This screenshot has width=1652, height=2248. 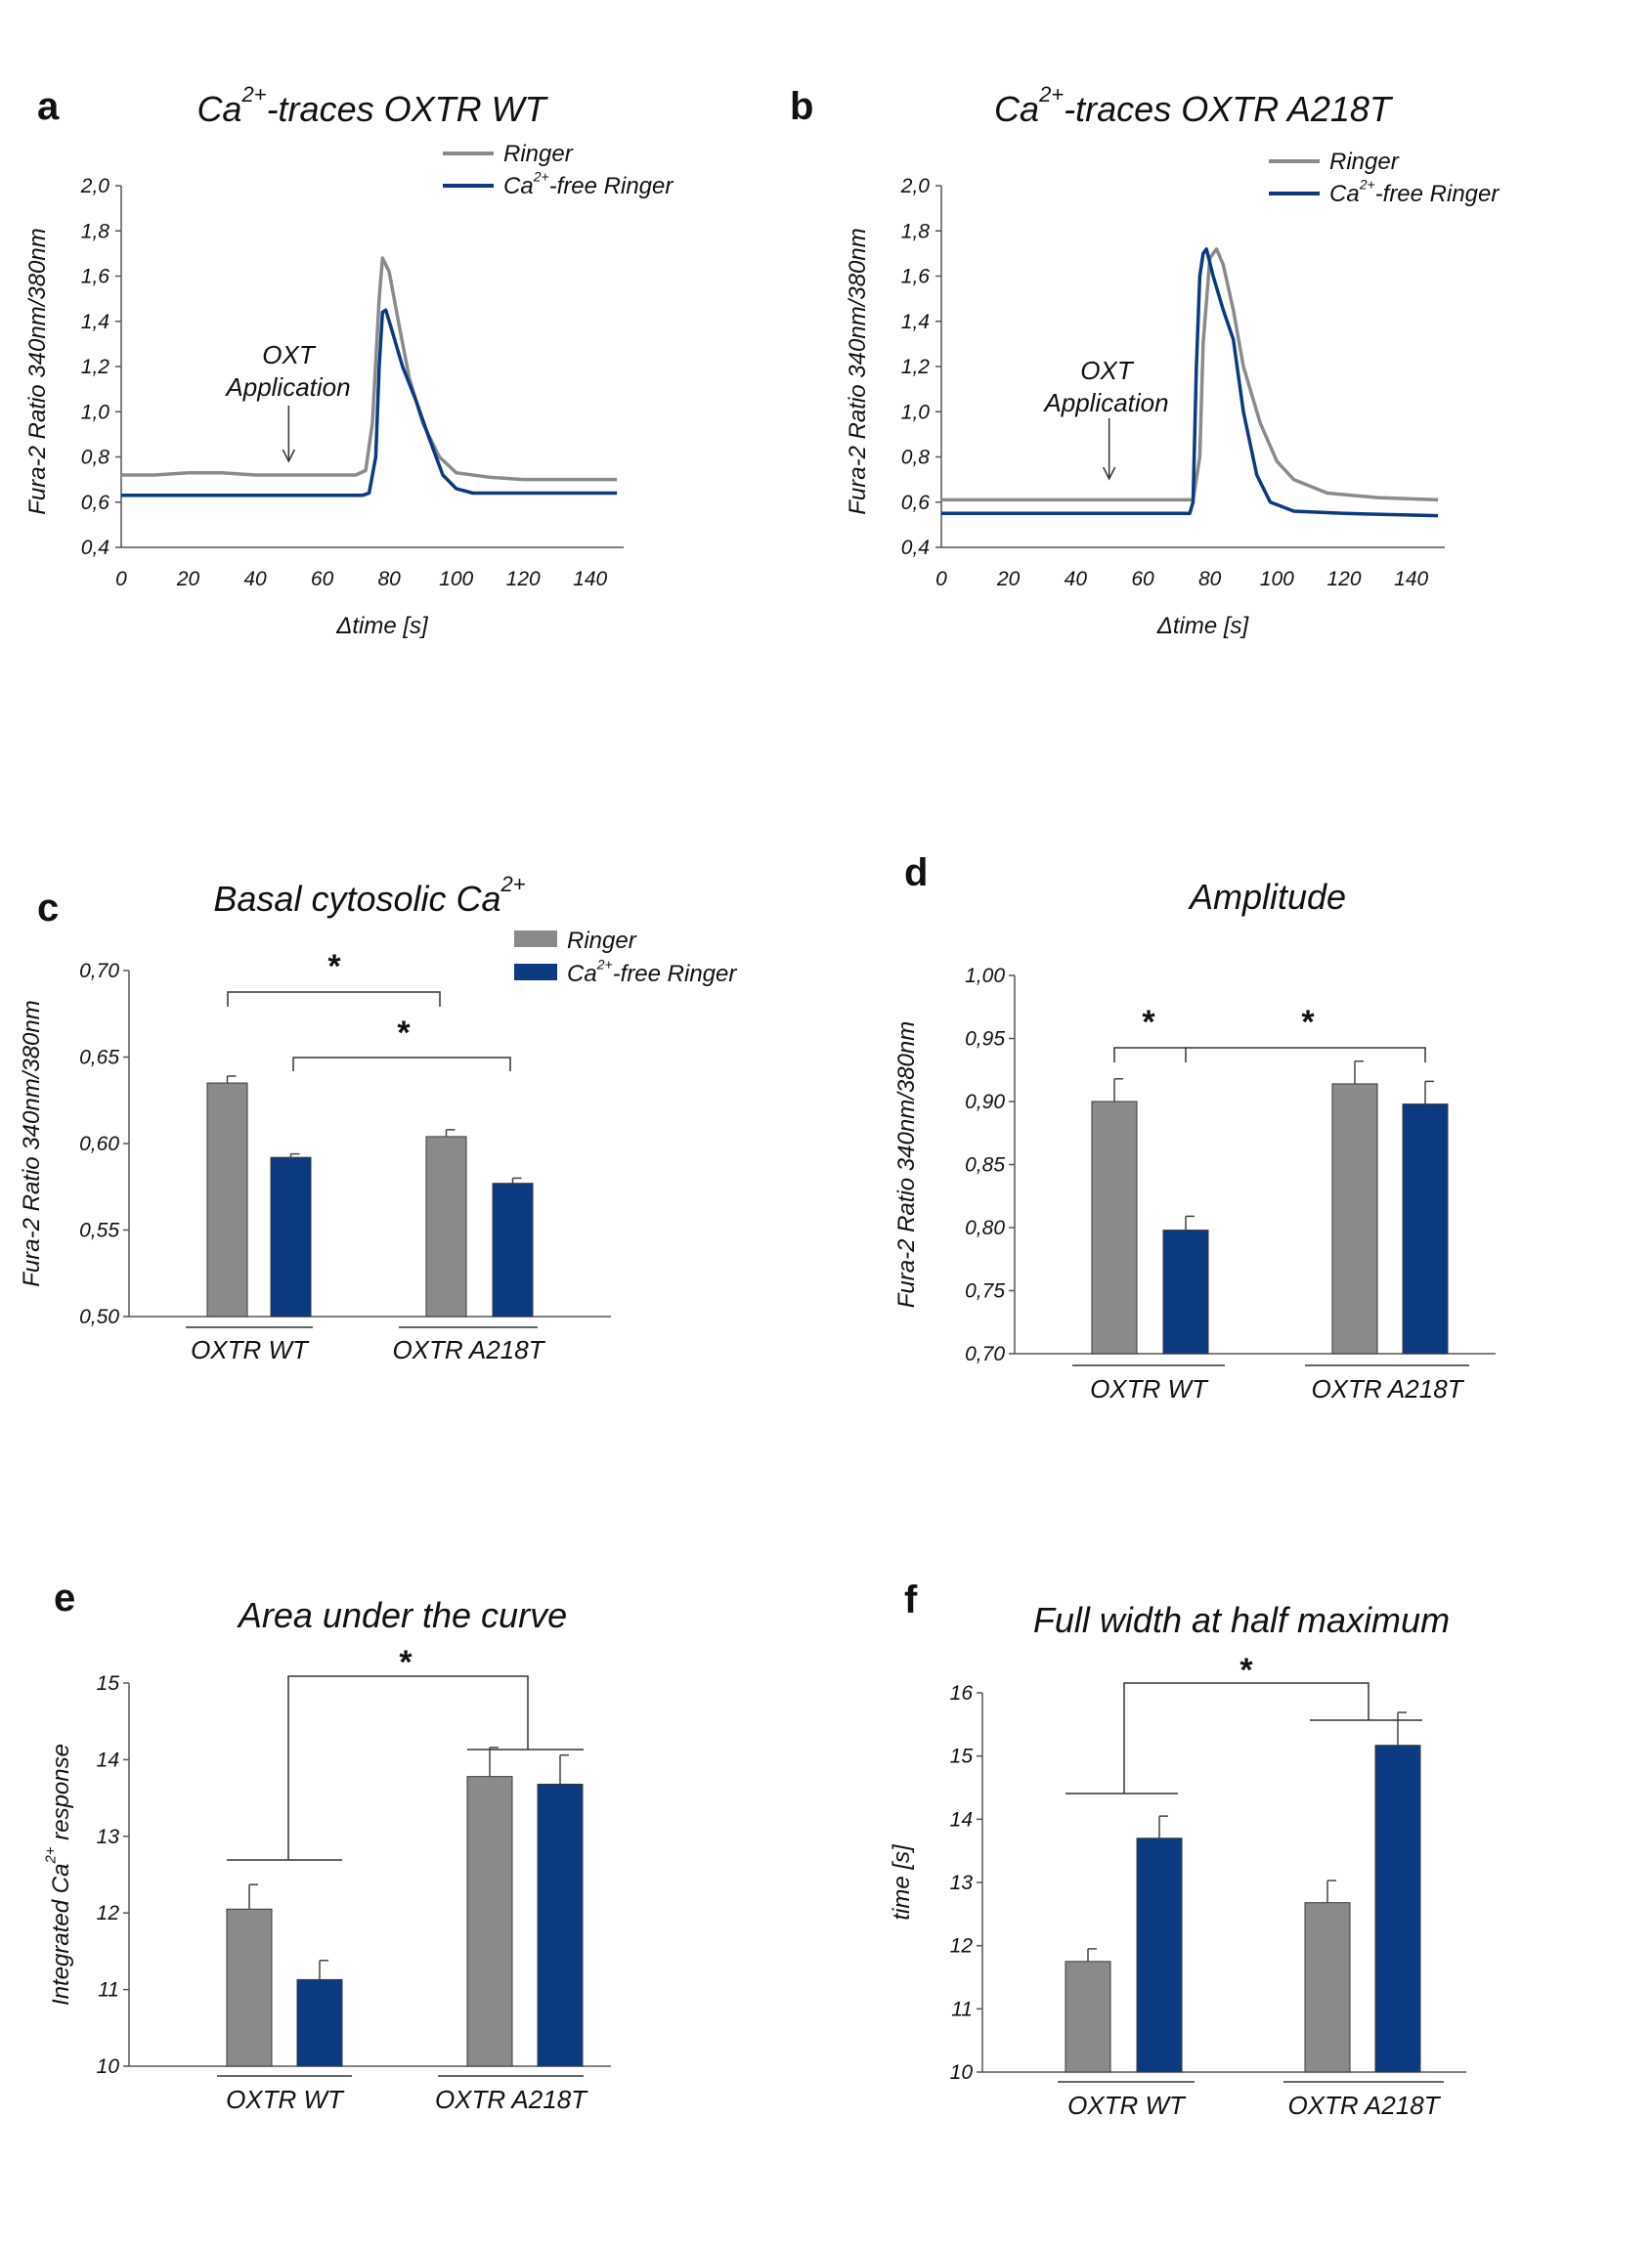 I want to click on y-tick-label: 0,4, so click(x=95, y=548).